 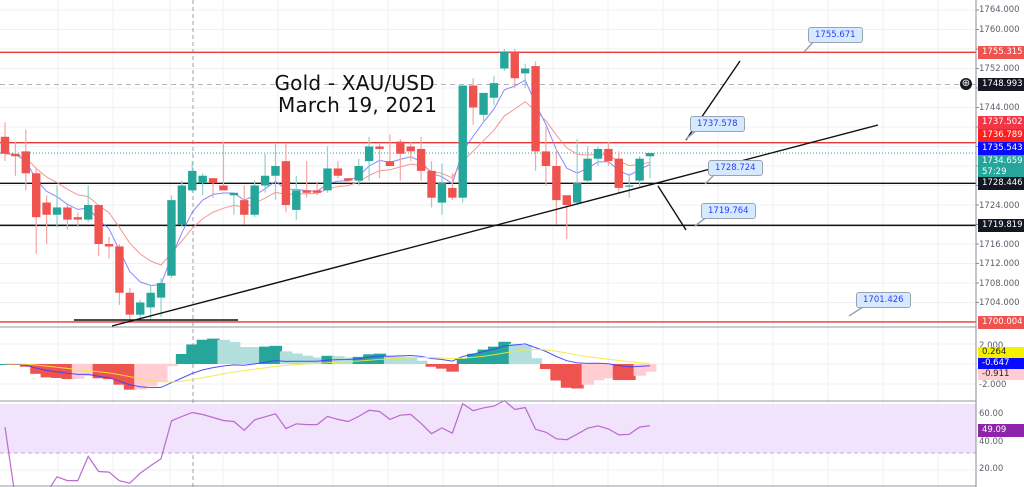 What do you see at coordinates (358, 105) in the screenshot?
I see `title-line-2: March 19, 2021` at bounding box center [358, 105].